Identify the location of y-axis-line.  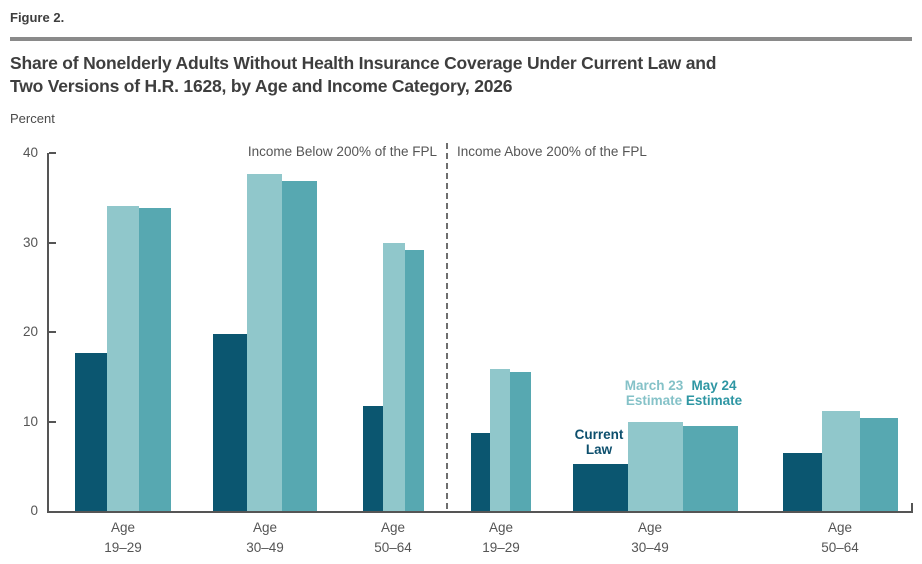
(48, 332).